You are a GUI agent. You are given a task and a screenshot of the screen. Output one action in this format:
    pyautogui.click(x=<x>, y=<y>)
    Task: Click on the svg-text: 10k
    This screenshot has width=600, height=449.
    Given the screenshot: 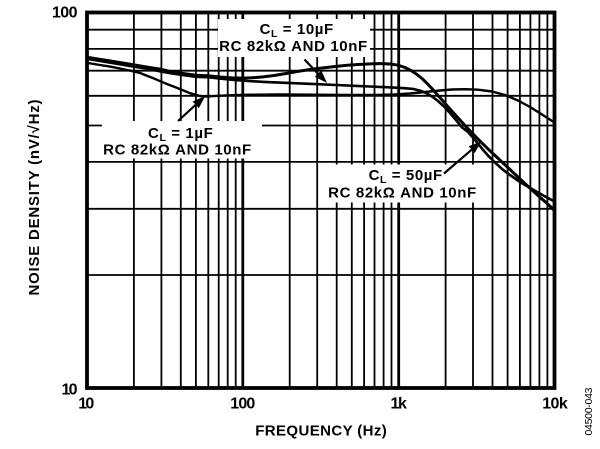 What is the action you would take?
    pyautogui.click(x=555, y=404)
    